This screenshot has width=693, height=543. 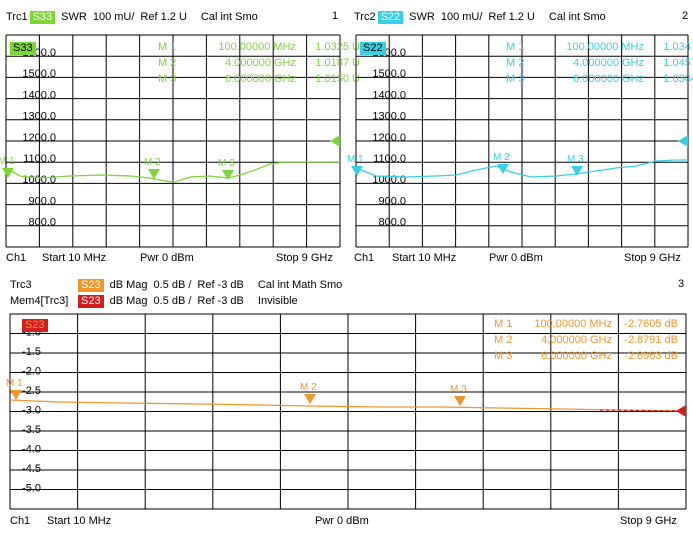 What do you see at coordinates (31, 411) in the screenshot?
I see `y-tick-label: -3.0` at bounding box center [31, 411].